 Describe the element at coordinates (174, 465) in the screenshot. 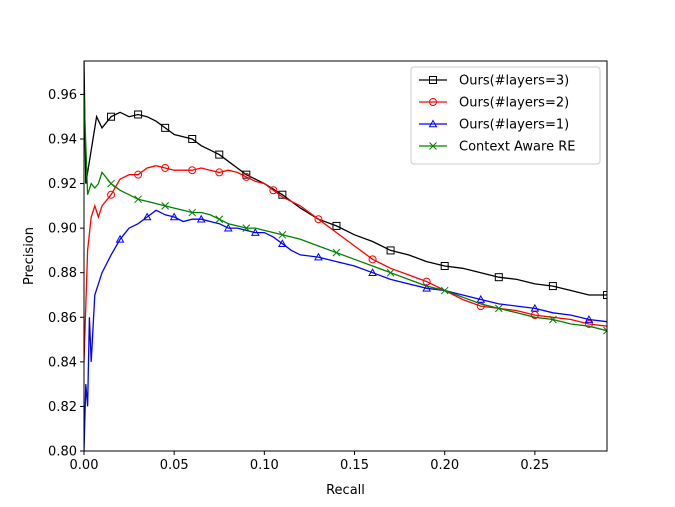

I see `x-tick-label: 0.05` at that location.